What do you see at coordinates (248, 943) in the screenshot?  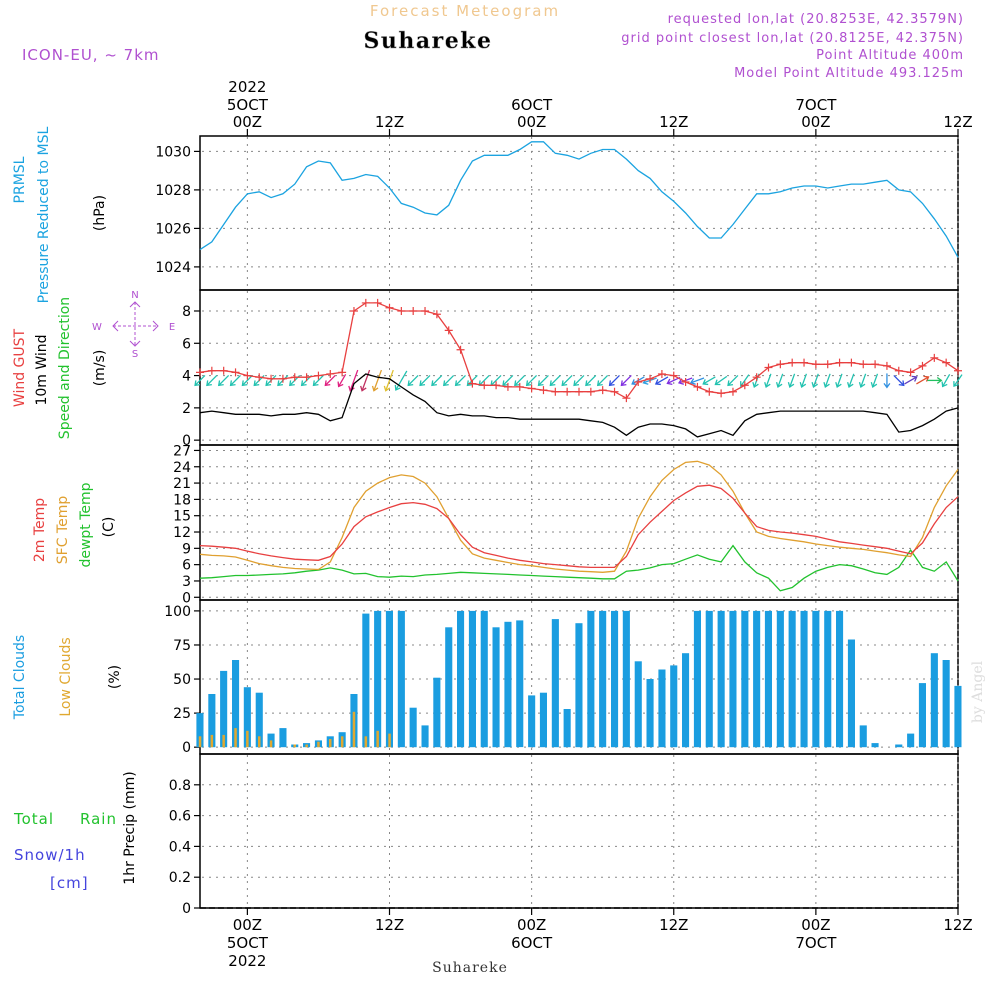 I see `bottom-tick-line2-0: 5OCT` at bounding box center [248, 943].